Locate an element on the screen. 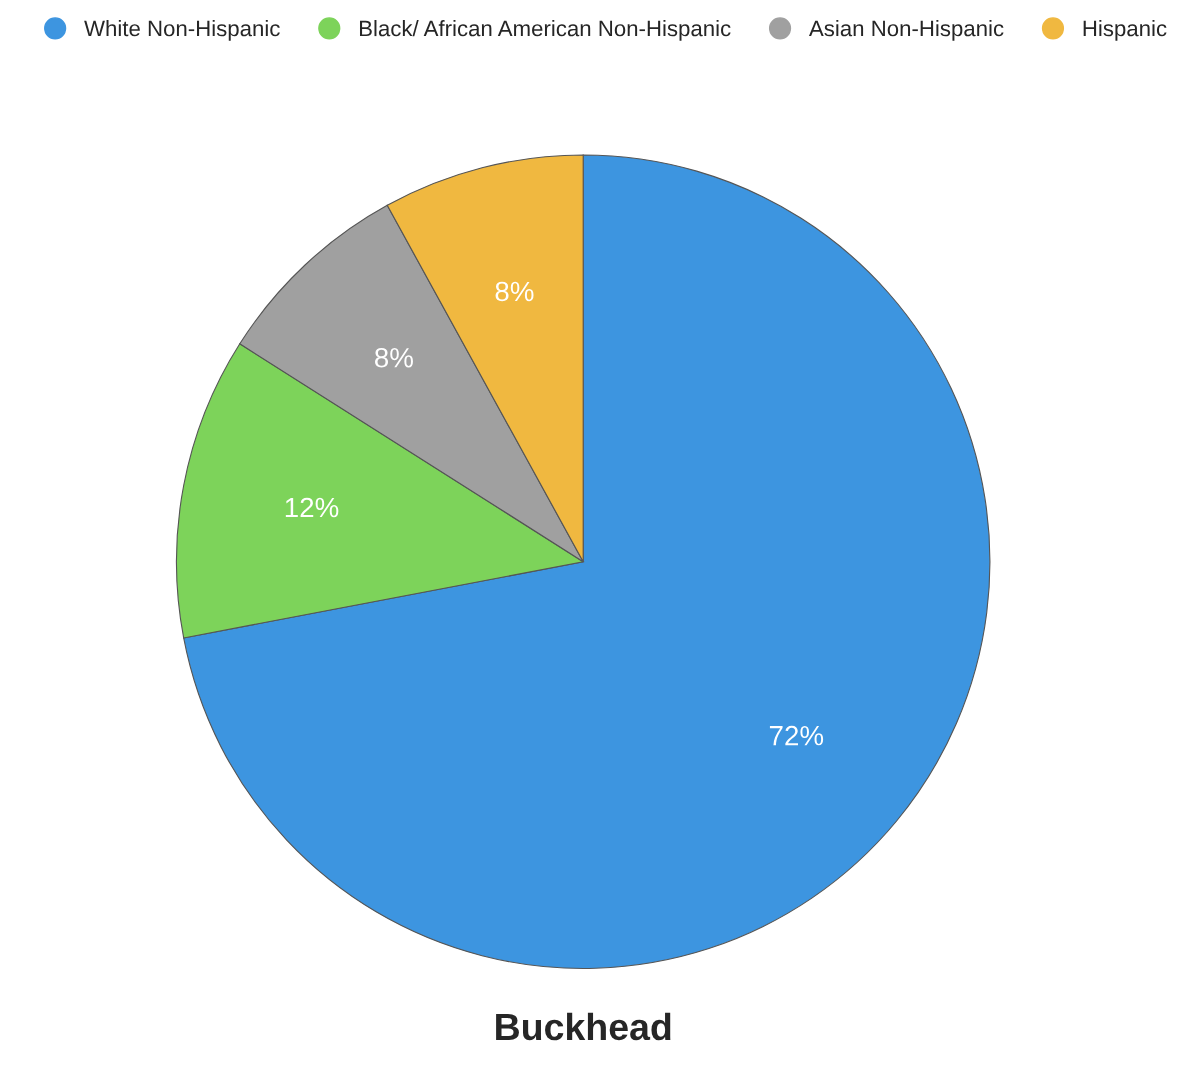 Image resolution: width=1200 pixels, height=1072 pixels. data-label: 12% is located at coordinates (312, 507).